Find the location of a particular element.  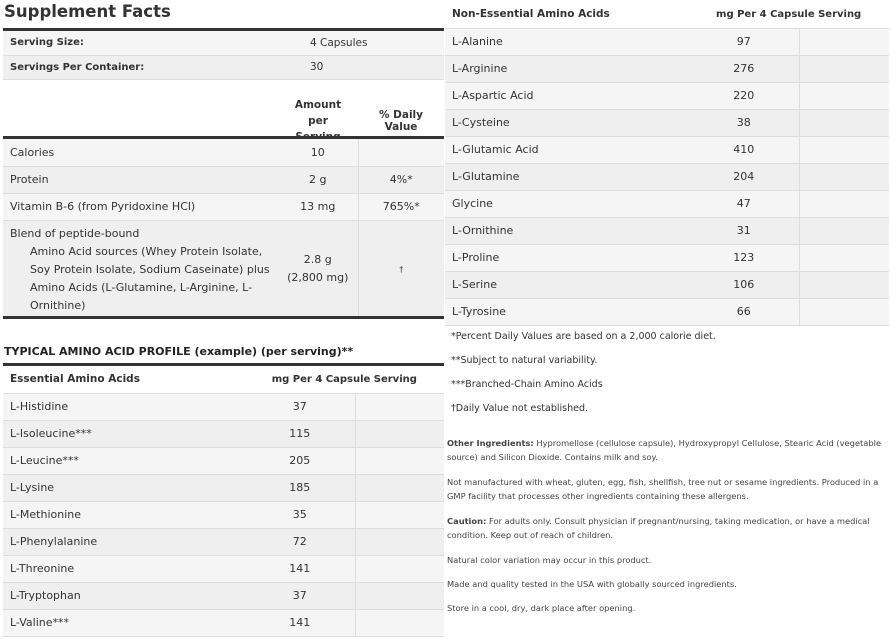

amino-name: L-Phenylalanine is located at coordinates (124, 542).